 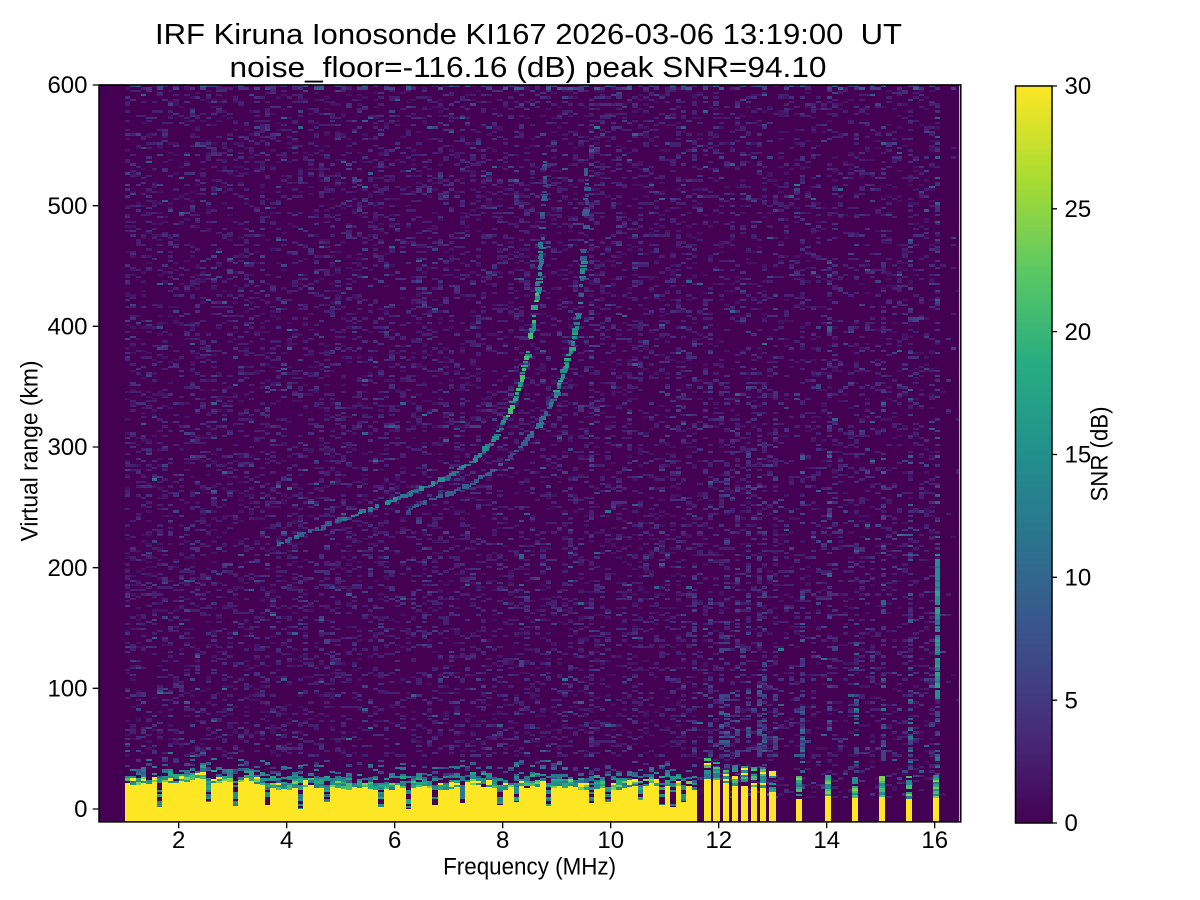 What do you see at coordinates (1078, 332) in the screenshot?
I see `svg-text: 20` at bounding box center [1078, 332].